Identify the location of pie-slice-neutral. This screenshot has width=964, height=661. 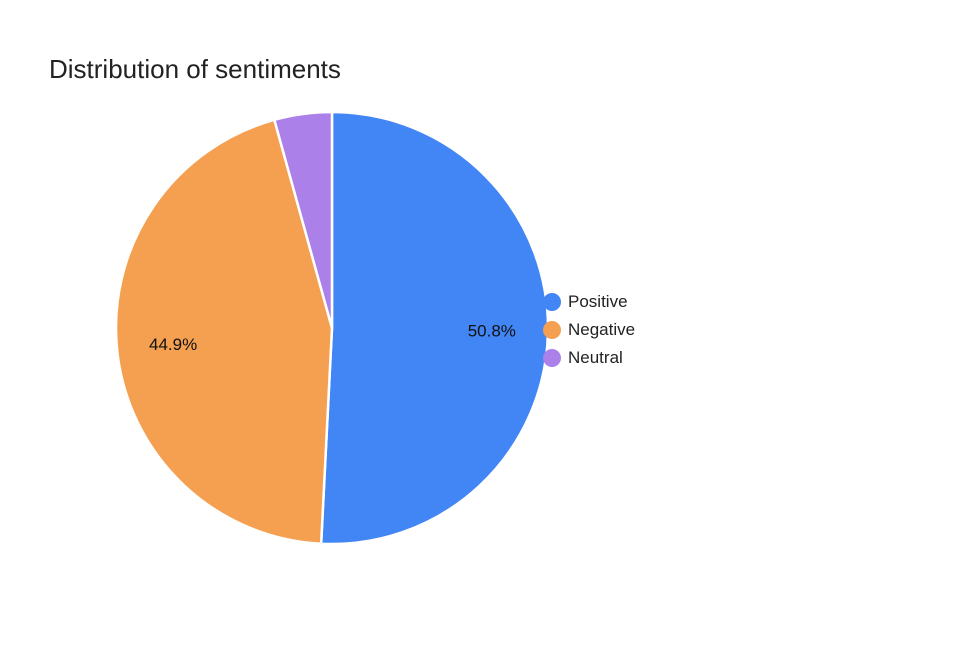
(303, 220).